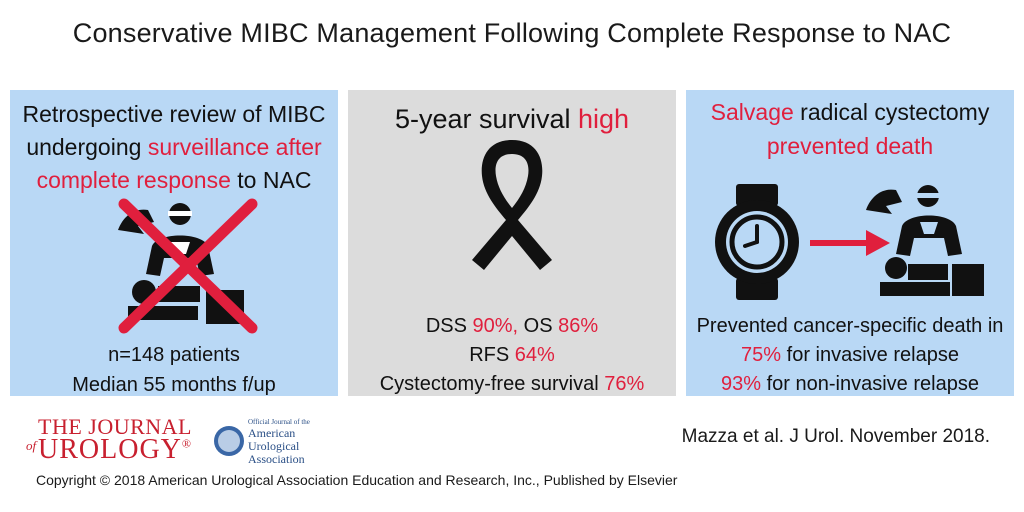 Image resolution: width=1024 pixels, height=512 pixels. Describe the element at coordinates (757, 242) in the screenshot. I see `watch-icon` at that location.